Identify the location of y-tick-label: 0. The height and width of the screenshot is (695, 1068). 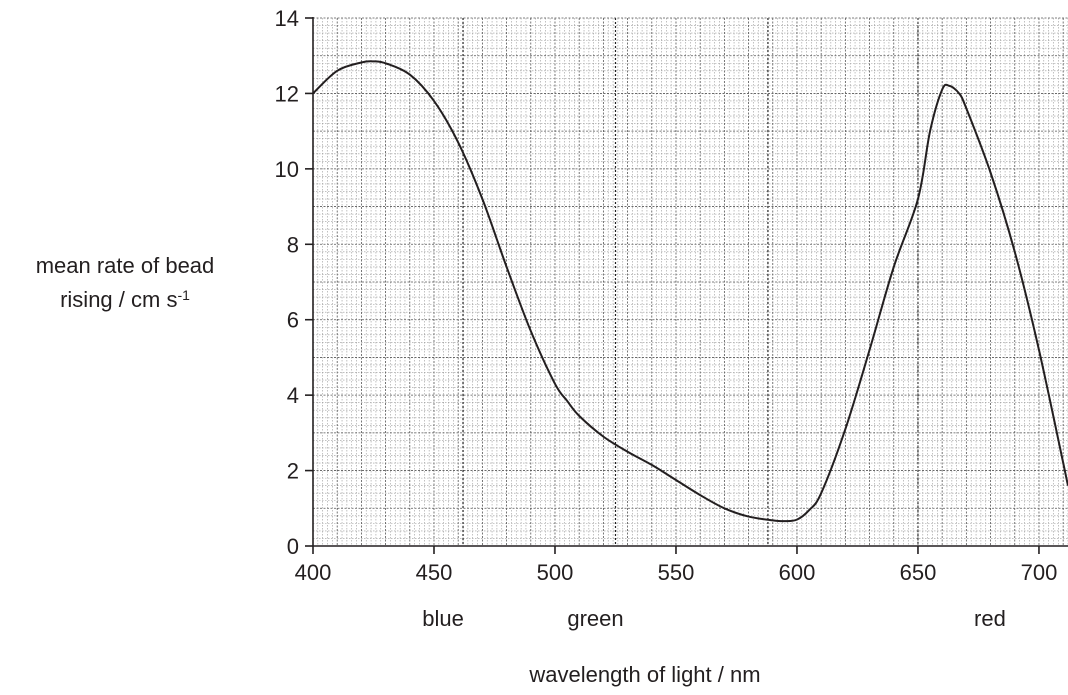
(293, 546).